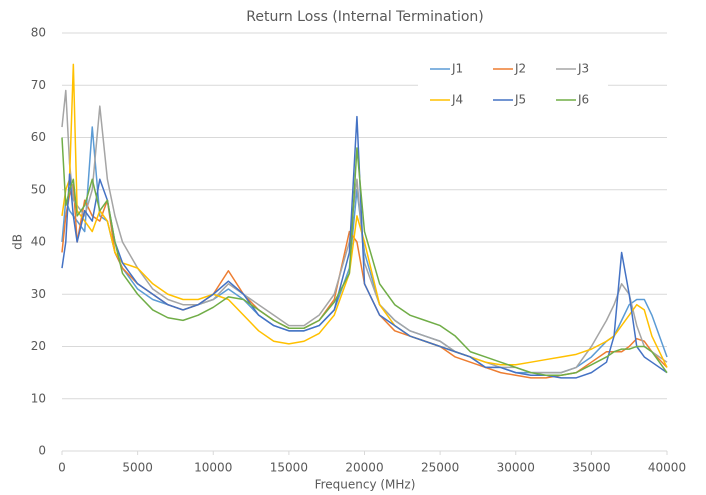  I want to click on legend-label: J4, so click(457, 100).